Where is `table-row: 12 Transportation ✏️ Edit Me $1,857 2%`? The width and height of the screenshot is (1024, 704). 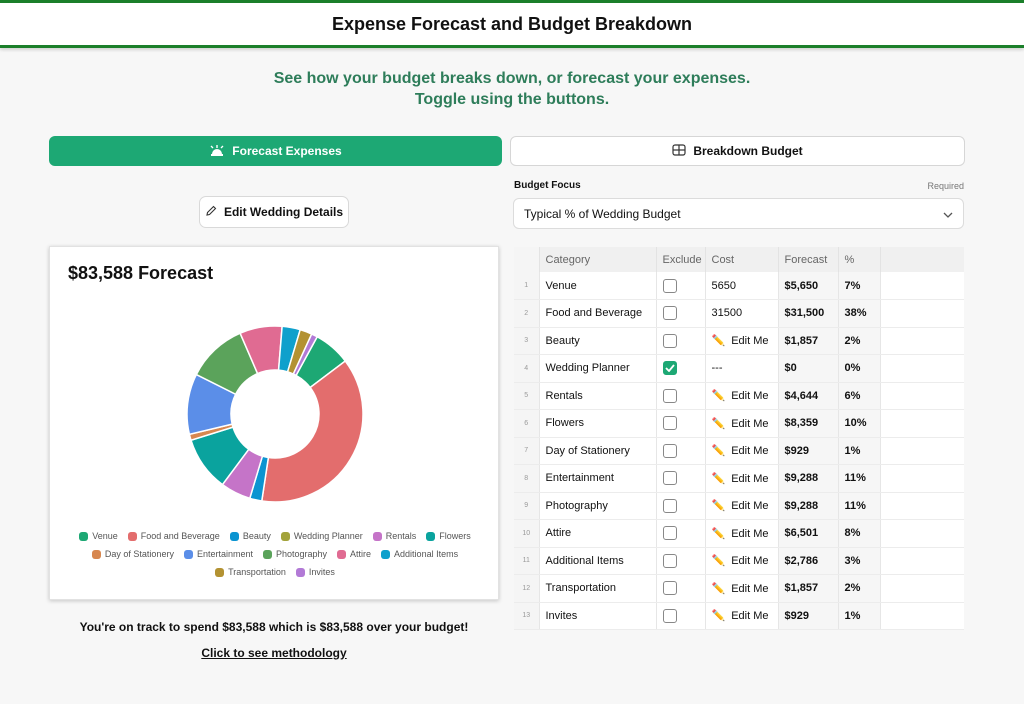
table-row: 12 Transportation ✏️ Edit Me $1,857 2% is located at coordinates (739, 588).